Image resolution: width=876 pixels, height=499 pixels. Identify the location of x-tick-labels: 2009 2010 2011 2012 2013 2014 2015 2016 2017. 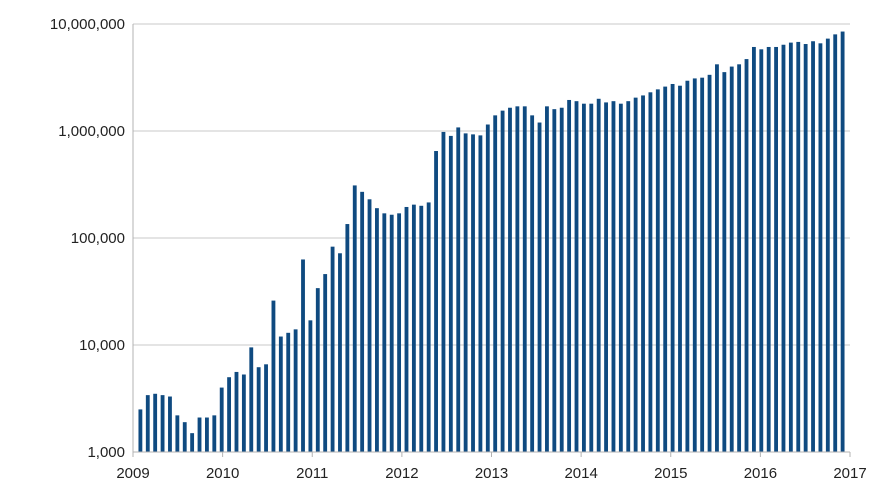
(491, 473).